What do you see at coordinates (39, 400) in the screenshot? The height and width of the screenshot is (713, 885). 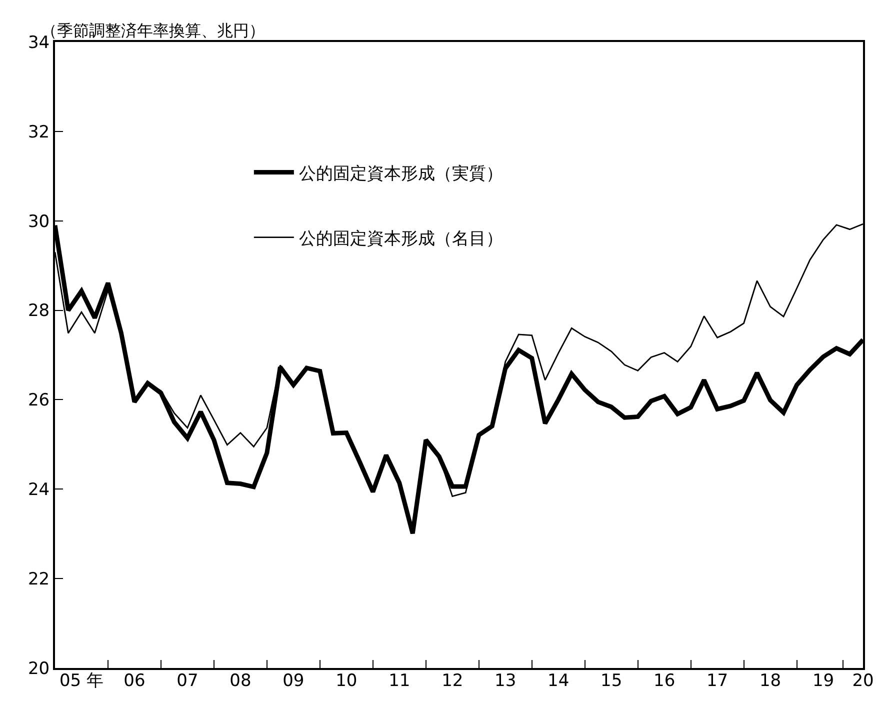 I see `y-tick-label: 26` at bounding box center [39, 400].